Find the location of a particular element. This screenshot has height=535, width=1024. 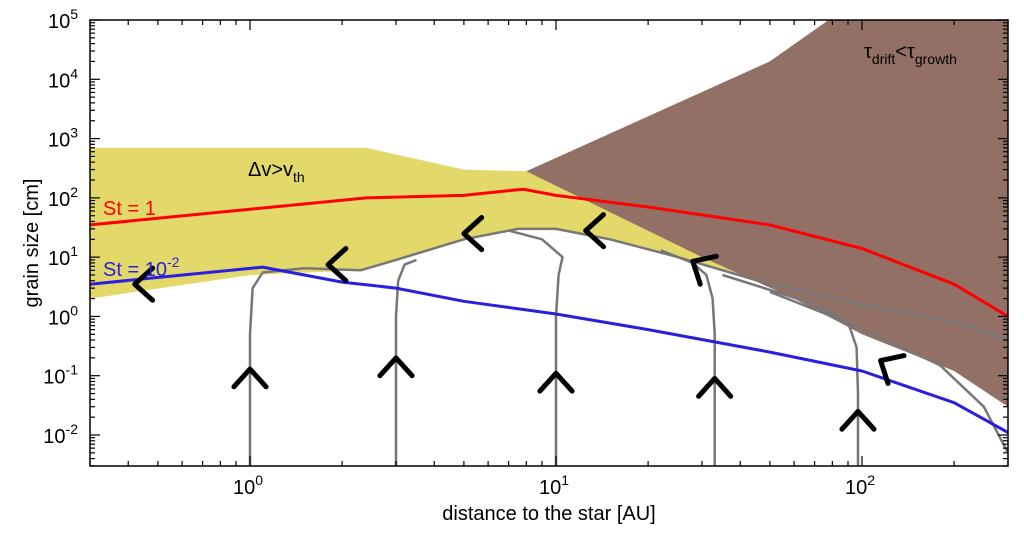

y-tick-label: 10⁻¹ is located at coordinates (60, 375).